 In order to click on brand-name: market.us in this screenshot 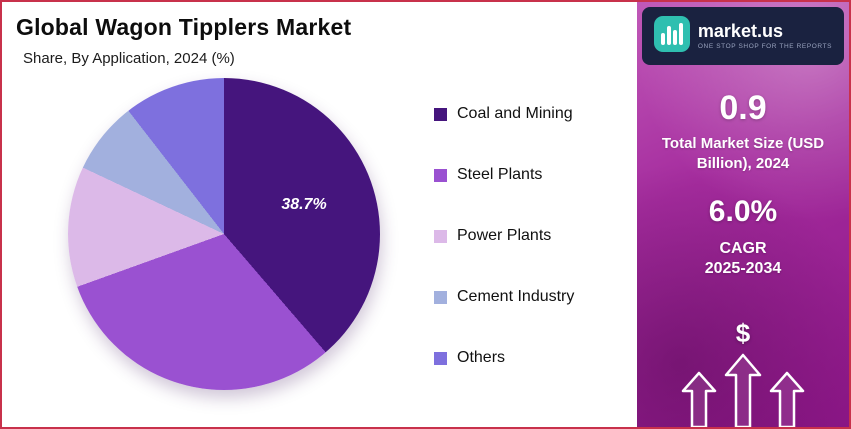, I will do `click(740, 31)`.